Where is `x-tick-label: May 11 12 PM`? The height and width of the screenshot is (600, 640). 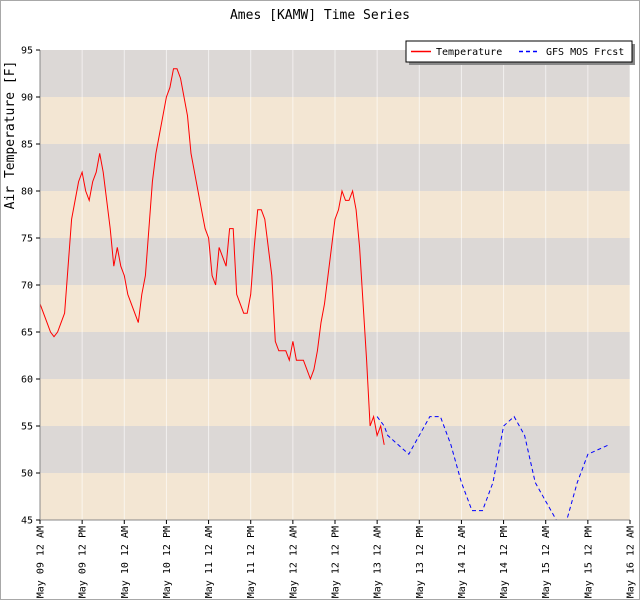 x-tick-label: May 11 12 PM is located at coordinates (251, 562).